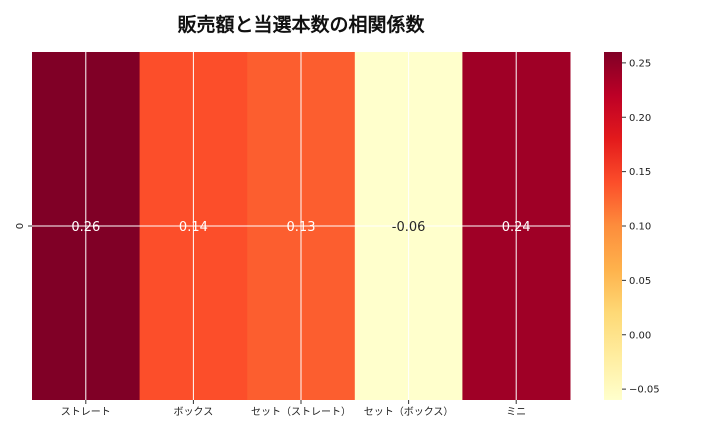  I want to click on colorbar-tick-label: 0.25, so click(640, 63).